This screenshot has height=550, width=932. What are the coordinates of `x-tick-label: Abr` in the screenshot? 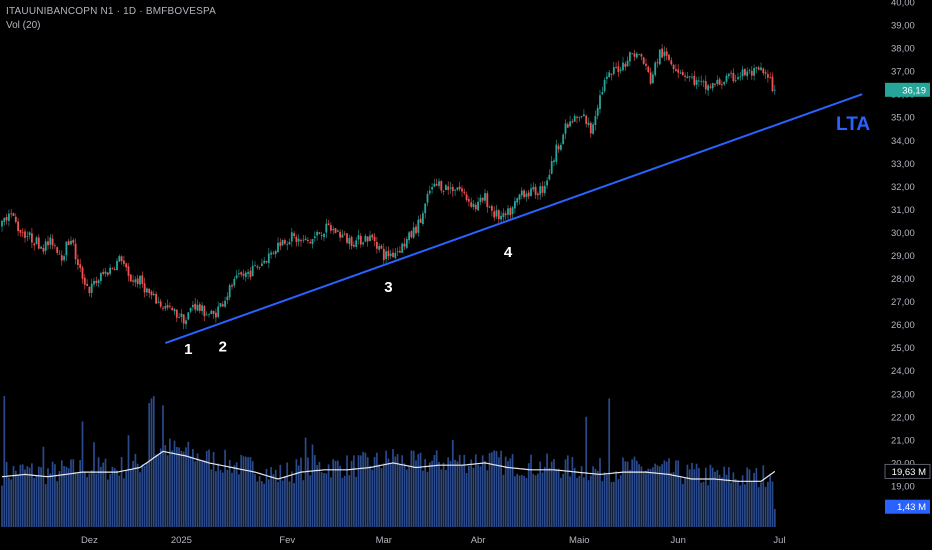 It's located at (478, 540).